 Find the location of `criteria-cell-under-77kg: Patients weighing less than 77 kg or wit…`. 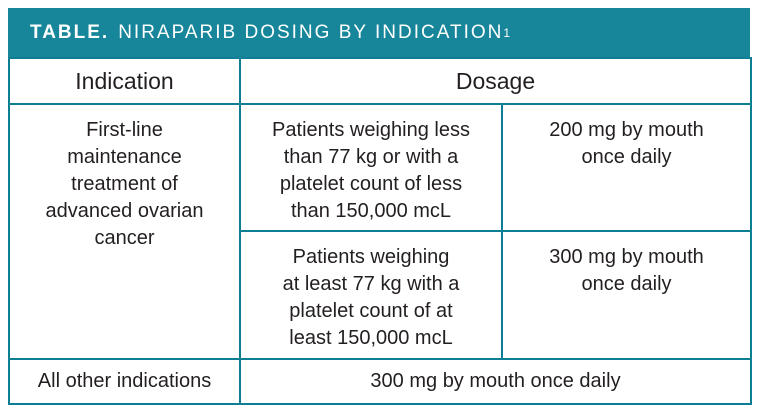

criteria-cell-under-77kg: Patients weighing less than 77 kg or wit… is located at coordinates (371, 167).